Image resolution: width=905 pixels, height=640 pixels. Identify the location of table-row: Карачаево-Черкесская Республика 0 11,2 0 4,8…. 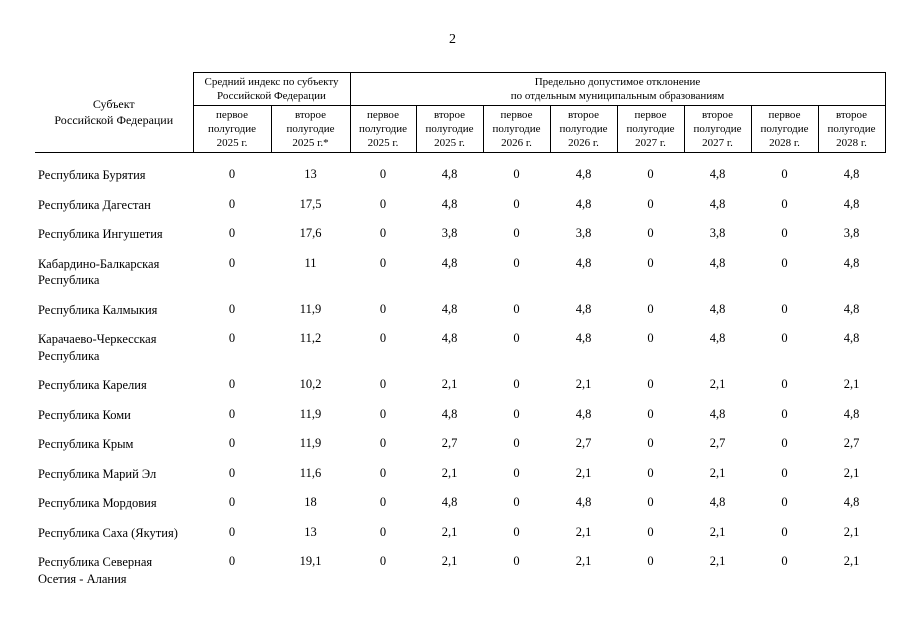
(460, 347).